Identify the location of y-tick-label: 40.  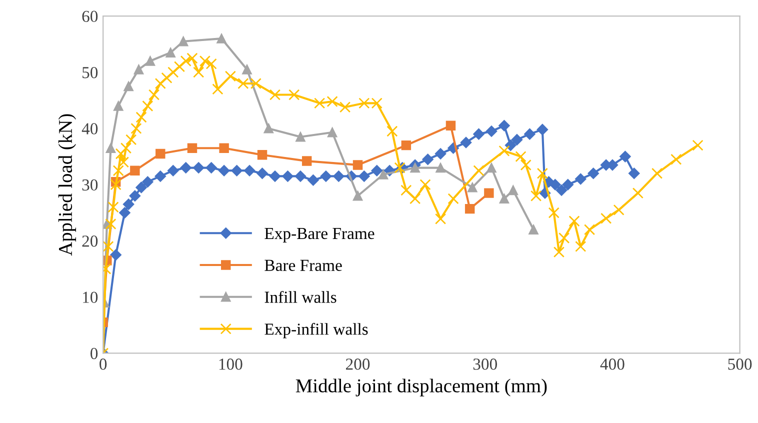
(90, 128).